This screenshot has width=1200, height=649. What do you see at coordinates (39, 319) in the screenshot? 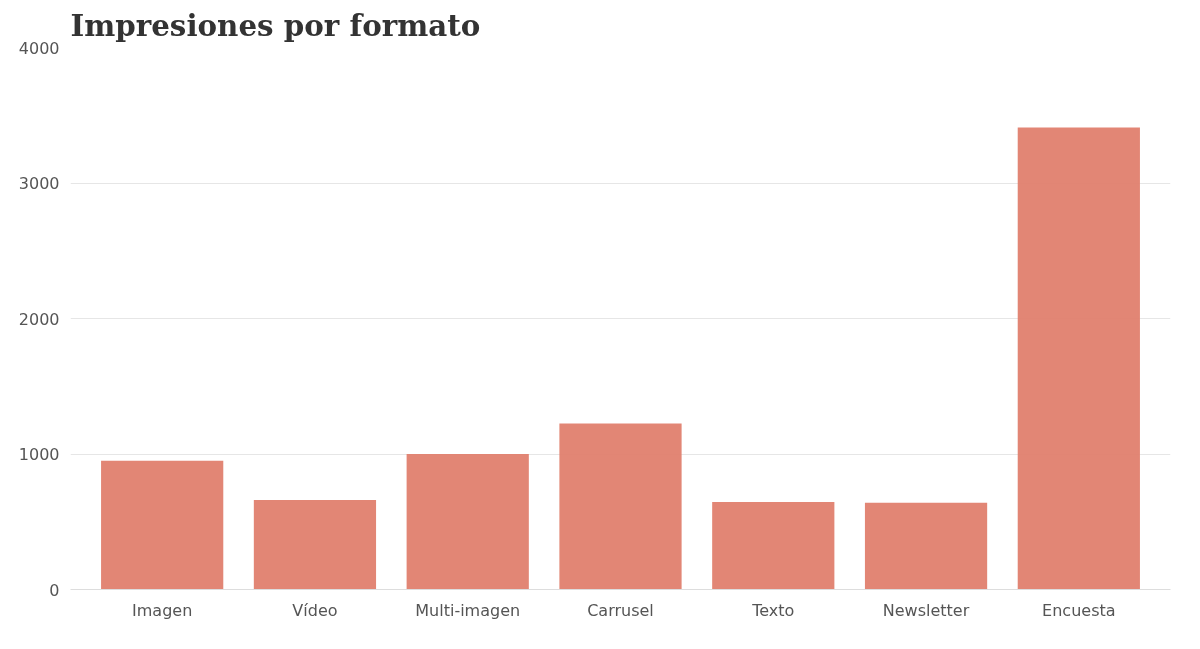
I see `y-tick-label: 2000` at bounding box center [39, 319].